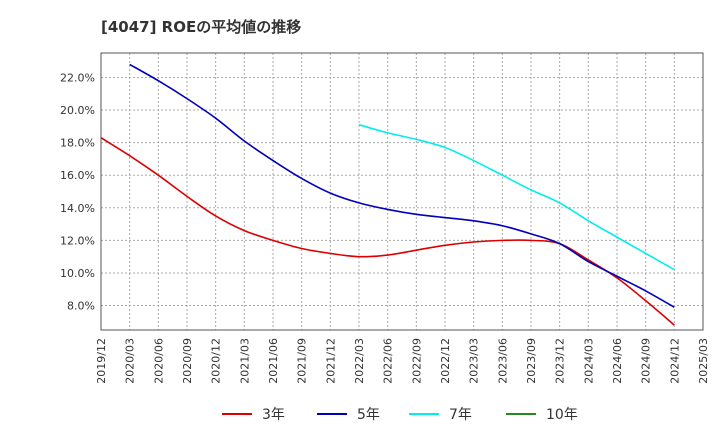 The image size is (720, 440). Describe the element at coordinates (516, 197) in the screenshot. I see `series-line-7年` at that location.